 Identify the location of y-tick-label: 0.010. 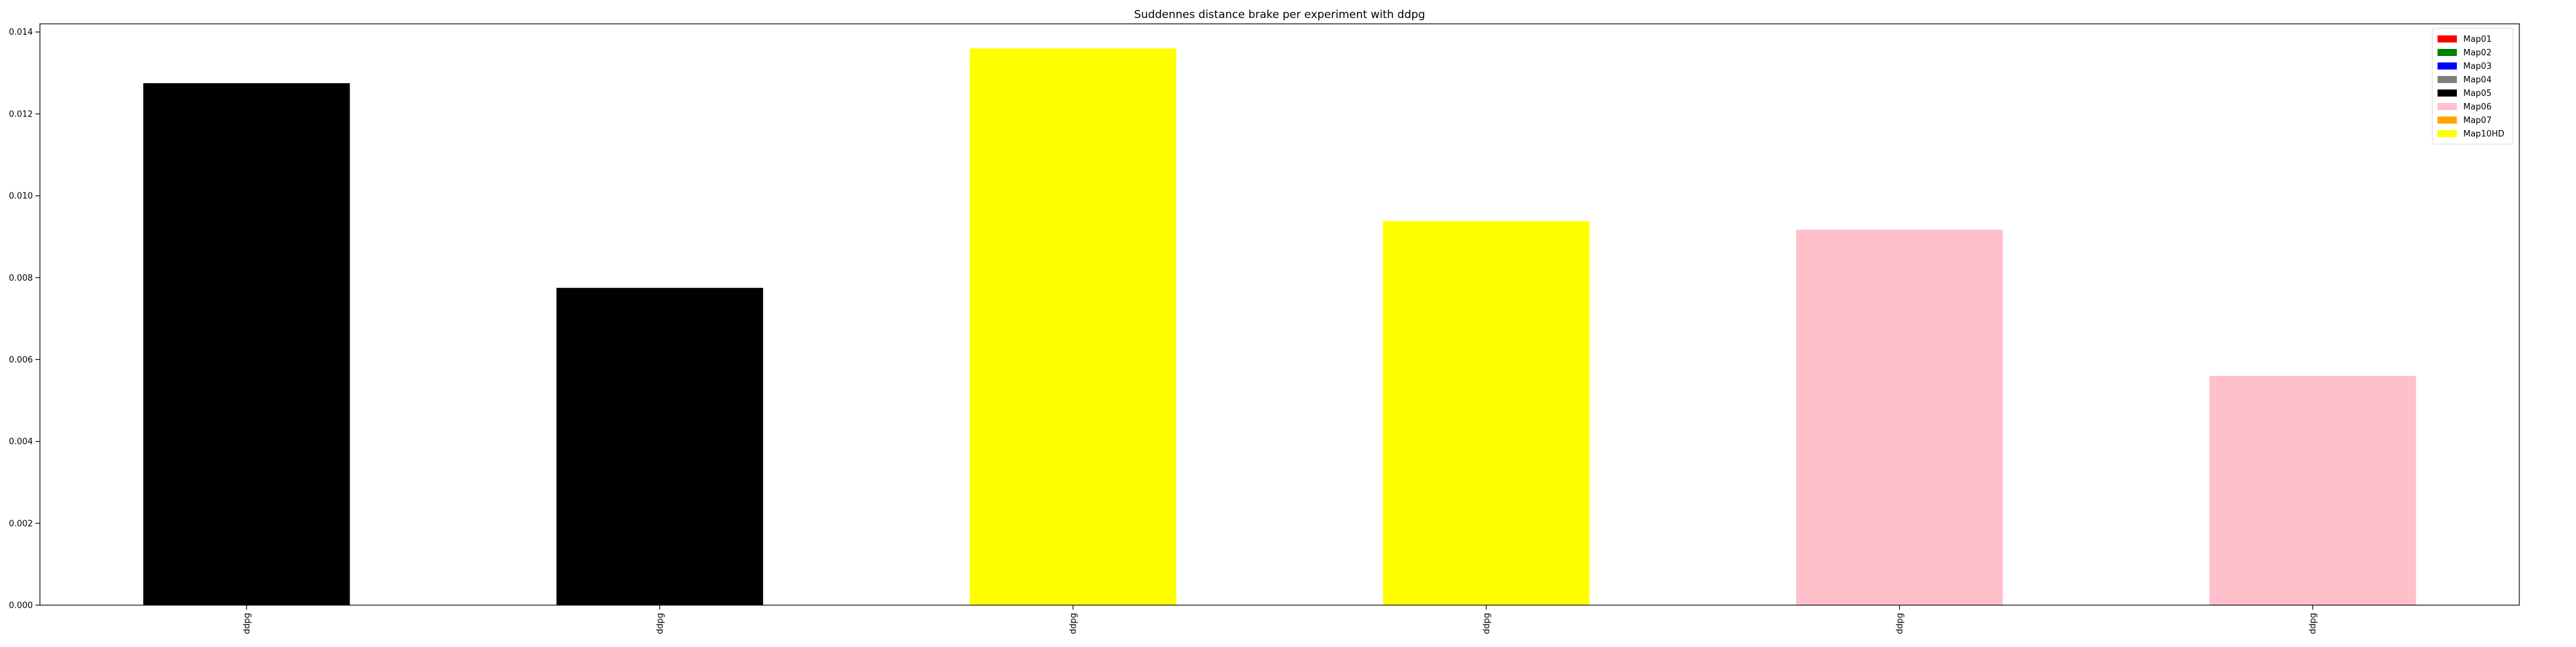
(21, 197).